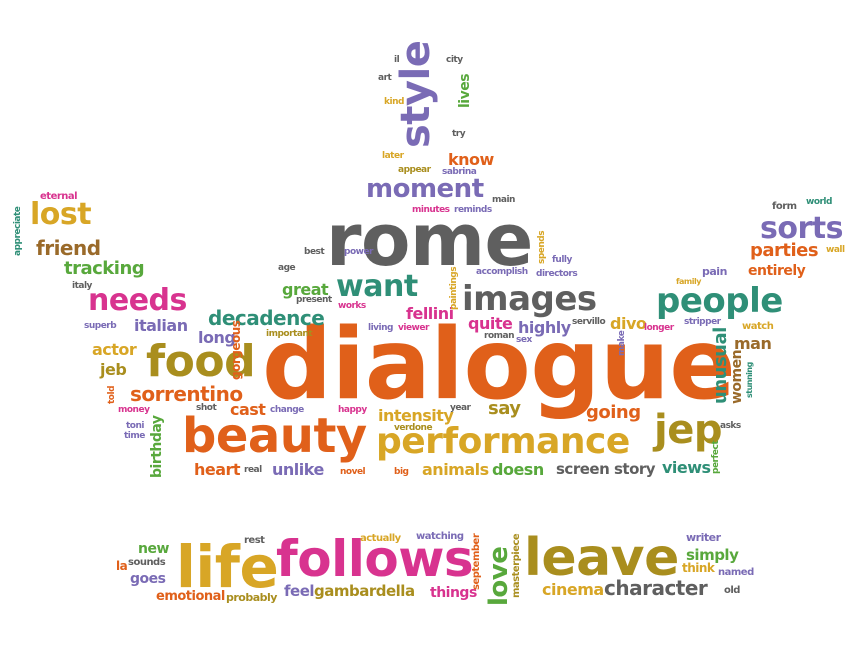 Image resolution: width=864 pixels, height=648 pixels. What do you see at coordinates (499, 336) in the screenshot?
I see `word-roman: roman` at bounding box center [499, 336].